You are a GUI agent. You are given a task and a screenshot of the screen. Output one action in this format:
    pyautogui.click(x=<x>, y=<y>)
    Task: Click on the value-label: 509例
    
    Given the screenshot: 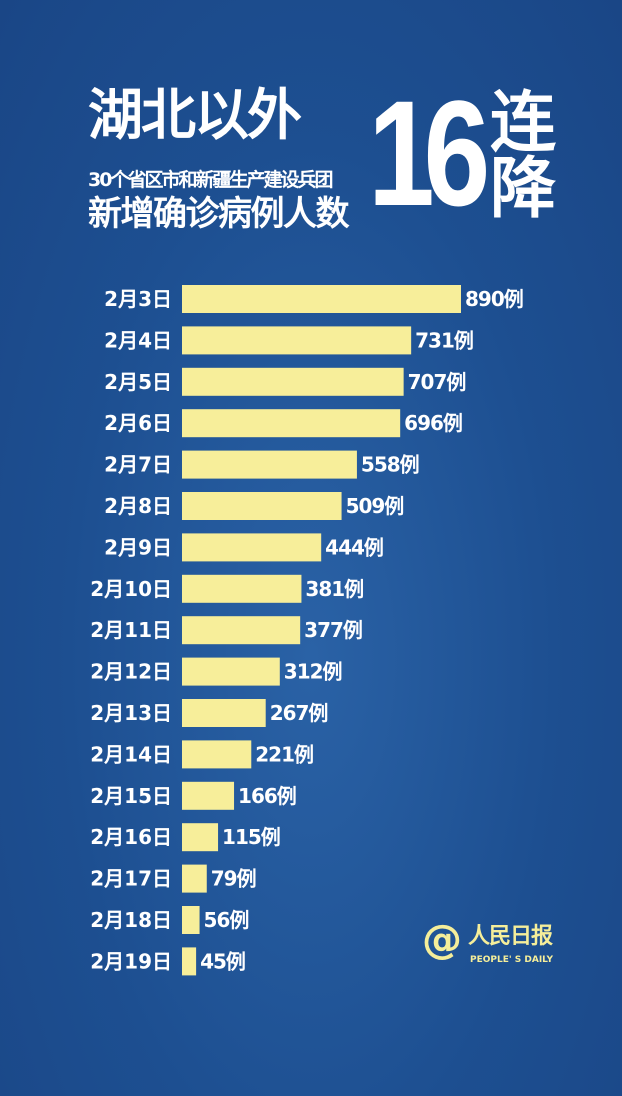 What is the action you would take?
    pyautogui.click(x=375, y=506)
    